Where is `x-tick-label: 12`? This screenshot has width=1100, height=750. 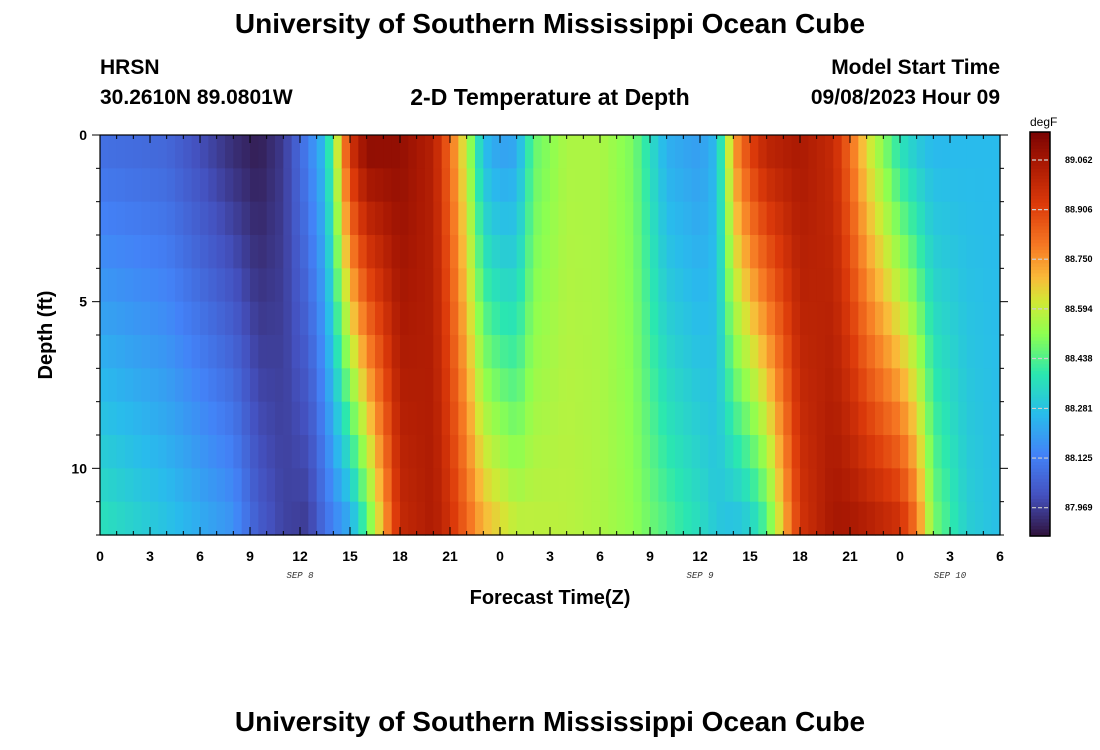 x-tick-label: 12 is located at coordinates (700, 556).